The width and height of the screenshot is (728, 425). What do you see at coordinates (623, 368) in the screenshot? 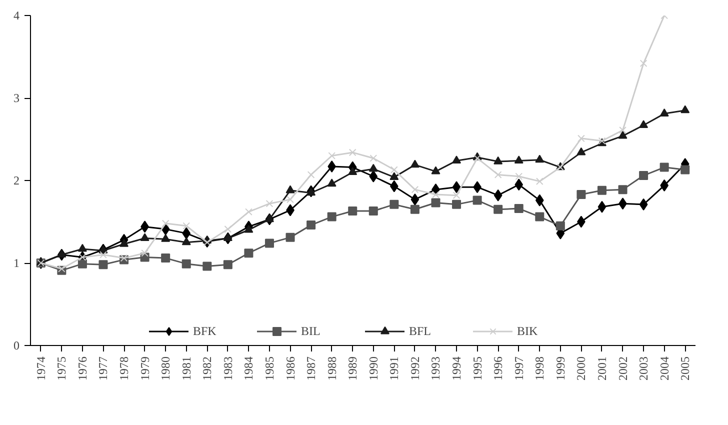
I see `x-tick-label: 2002` at bounding box center [623, 368].